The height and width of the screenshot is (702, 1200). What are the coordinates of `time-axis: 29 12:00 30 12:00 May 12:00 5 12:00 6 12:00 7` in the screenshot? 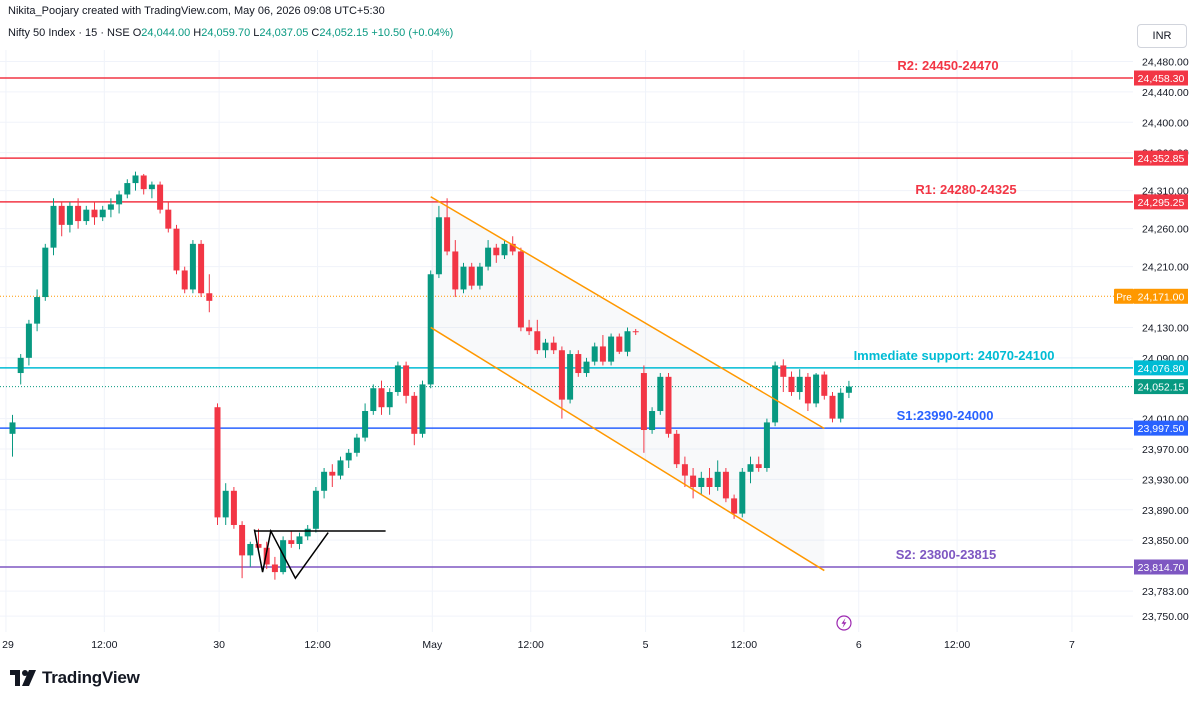 It's located at (538, 645).